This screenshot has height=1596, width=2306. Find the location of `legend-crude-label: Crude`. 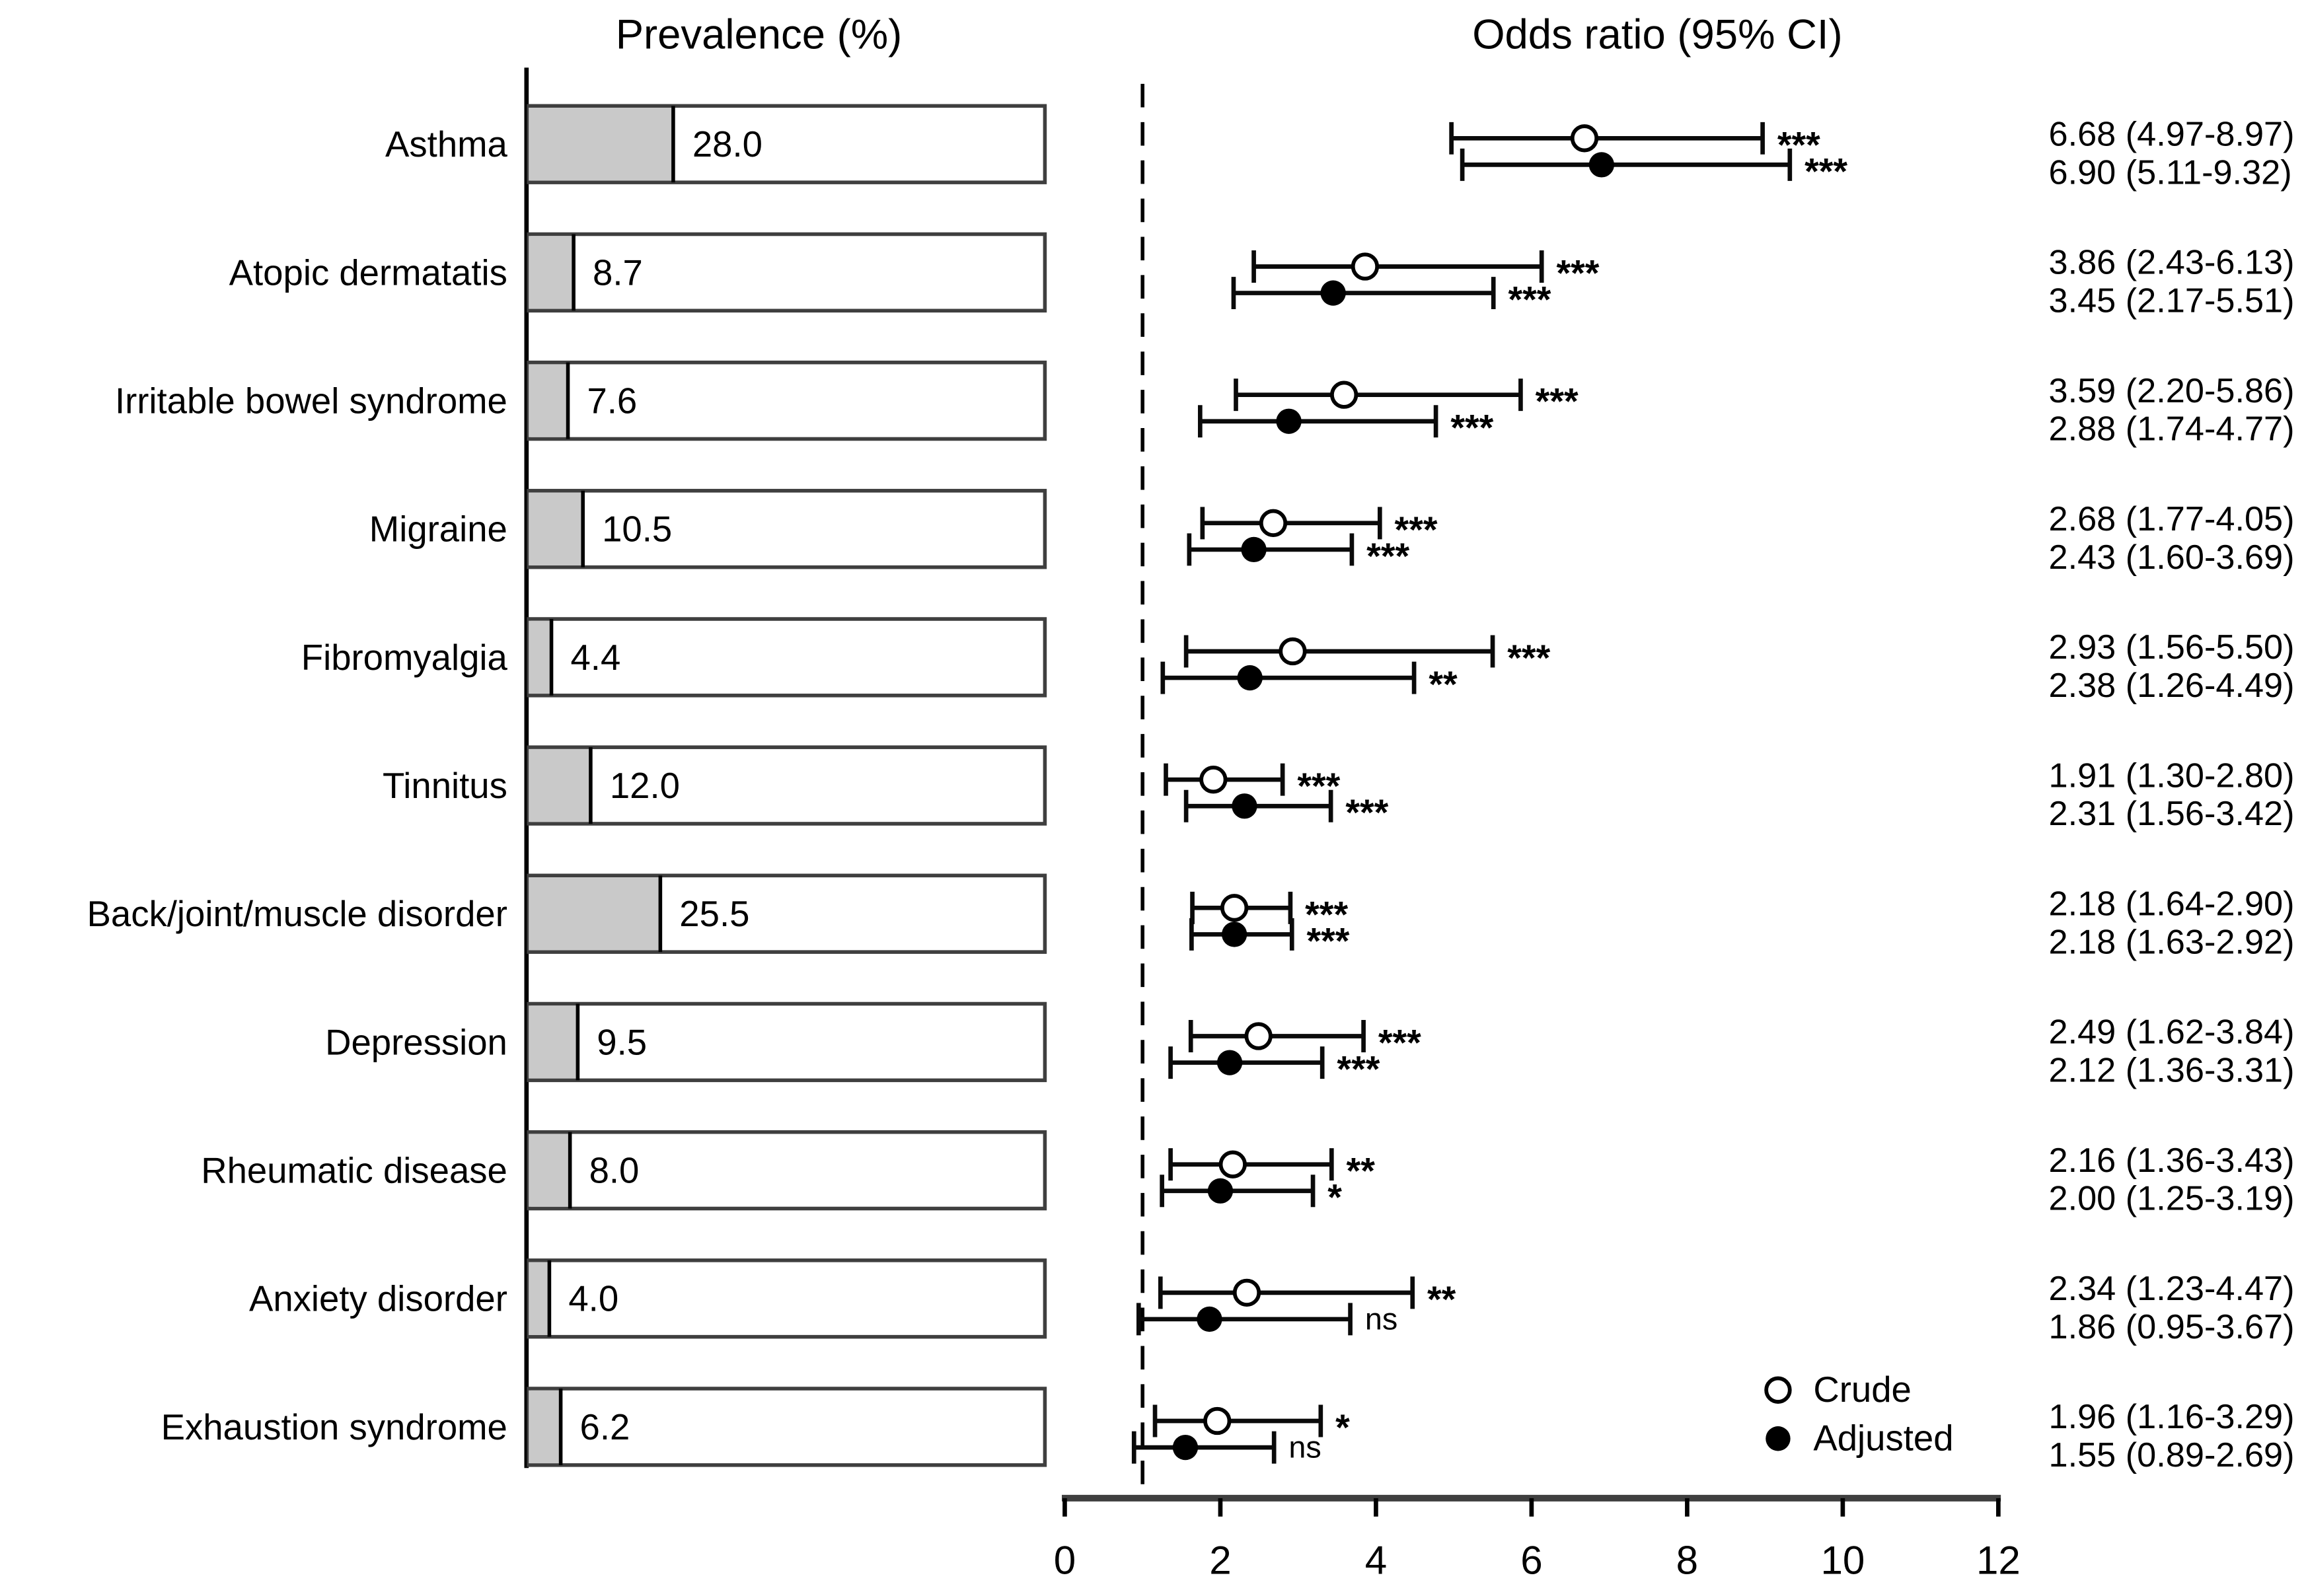

legend-crude-label: Crude is located at coordinates (1862, 1389).